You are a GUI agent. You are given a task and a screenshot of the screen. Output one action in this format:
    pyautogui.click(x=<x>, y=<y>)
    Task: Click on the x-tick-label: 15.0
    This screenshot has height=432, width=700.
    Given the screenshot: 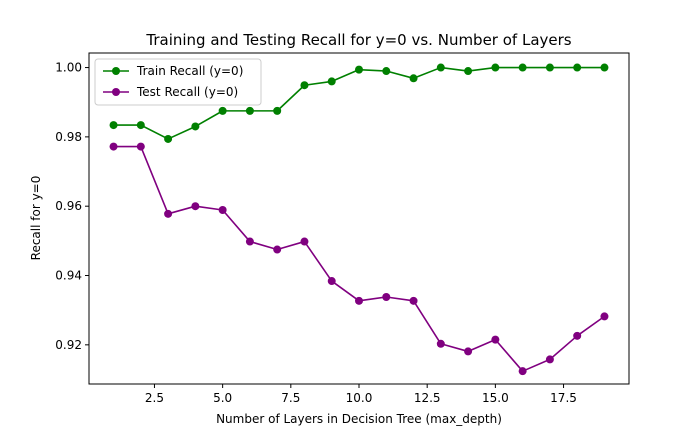 What is the action you would take?
    pyautogui.click(x=495, y=398)
    